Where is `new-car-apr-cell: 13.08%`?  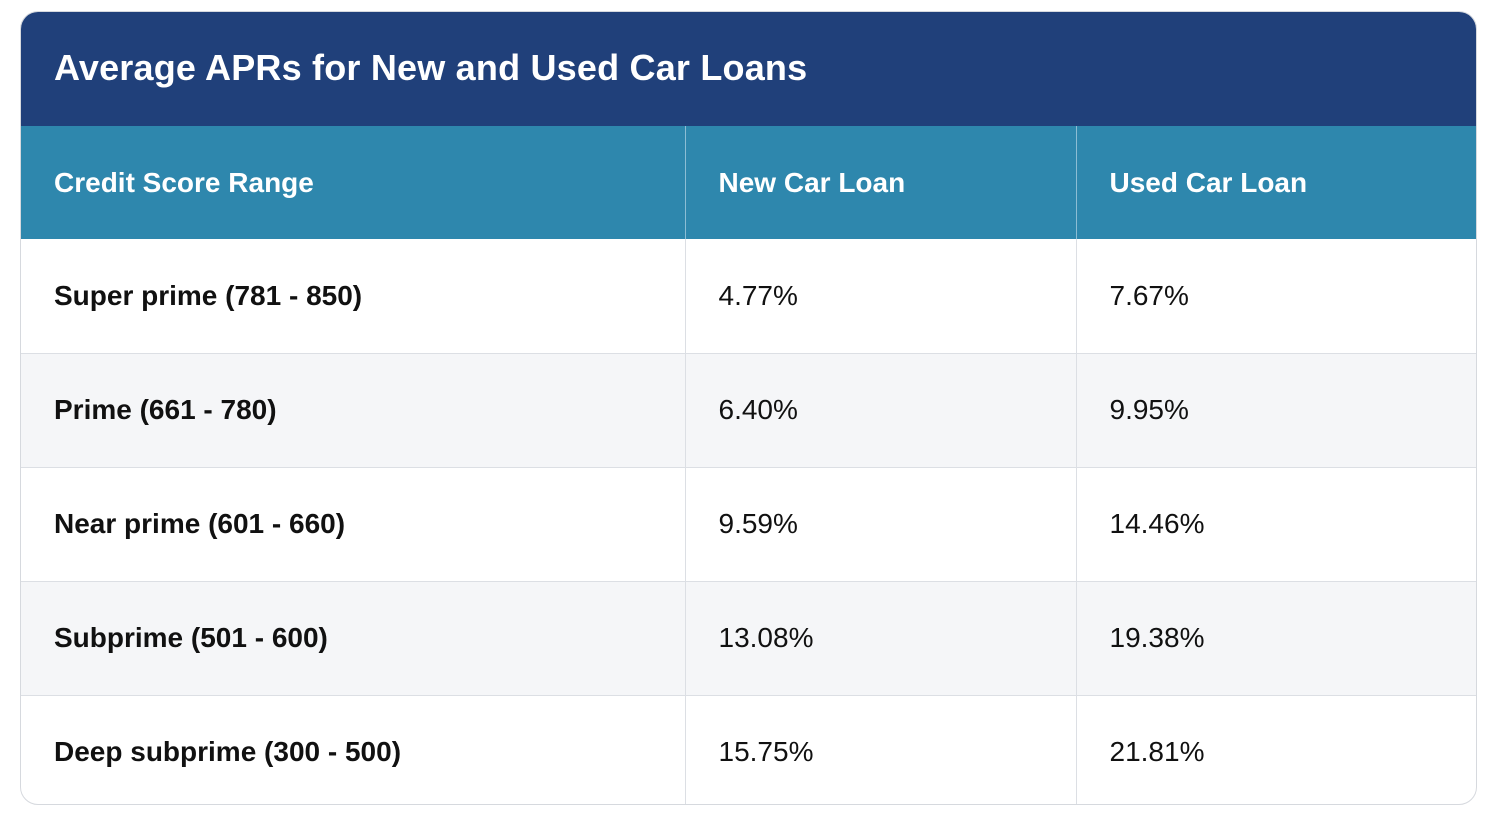
new-car-apr-cell: 13.08% is located at coordinates (880, 637).